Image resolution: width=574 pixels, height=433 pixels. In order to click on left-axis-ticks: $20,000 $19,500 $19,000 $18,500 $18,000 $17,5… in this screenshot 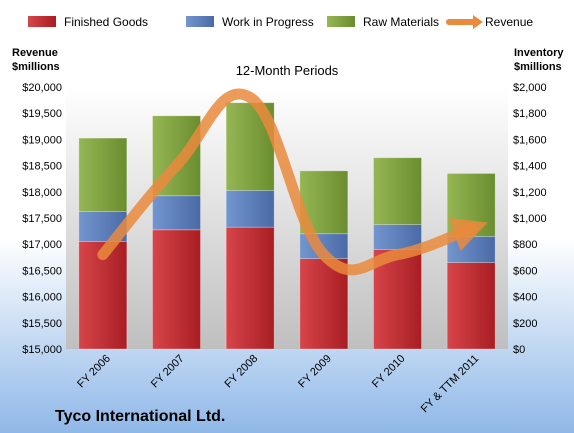, I will do `click(42, 219)`.